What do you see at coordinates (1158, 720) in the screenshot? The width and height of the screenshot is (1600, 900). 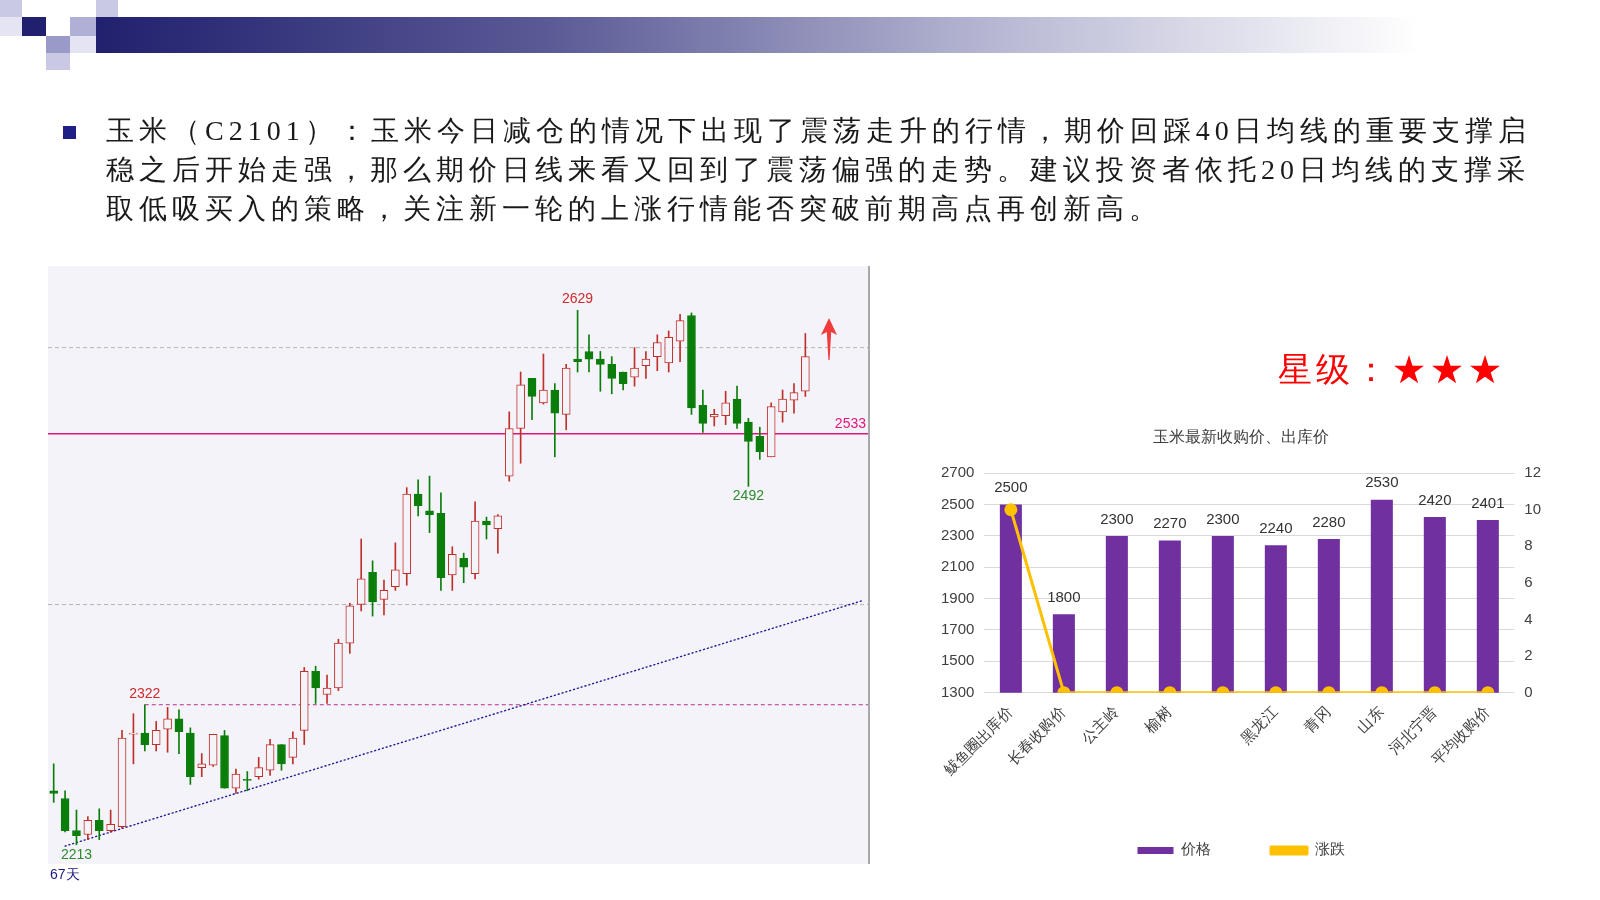 I see `x-tick-label: 榆树` at bounding box center [1158, 720].